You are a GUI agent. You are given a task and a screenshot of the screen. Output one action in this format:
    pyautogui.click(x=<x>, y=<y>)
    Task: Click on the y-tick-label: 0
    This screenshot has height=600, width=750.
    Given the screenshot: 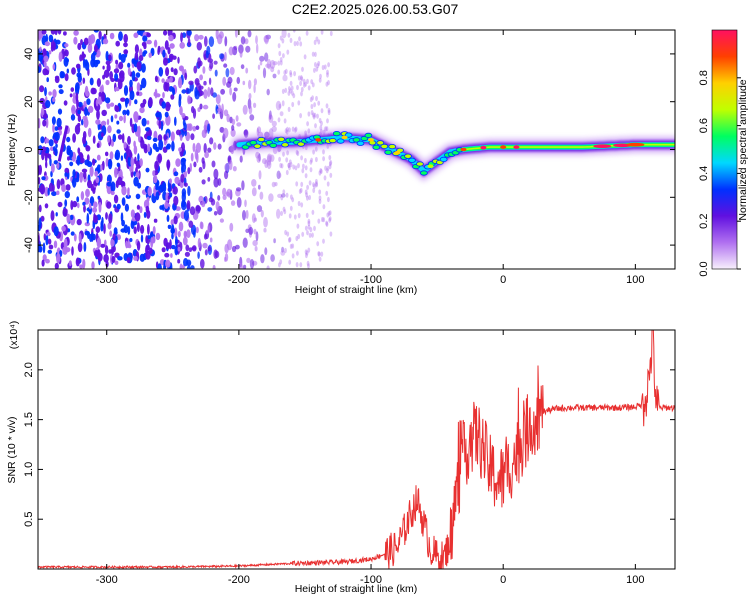 What is the action you would take?
    pyautogui.click(x=29, y=149)
    